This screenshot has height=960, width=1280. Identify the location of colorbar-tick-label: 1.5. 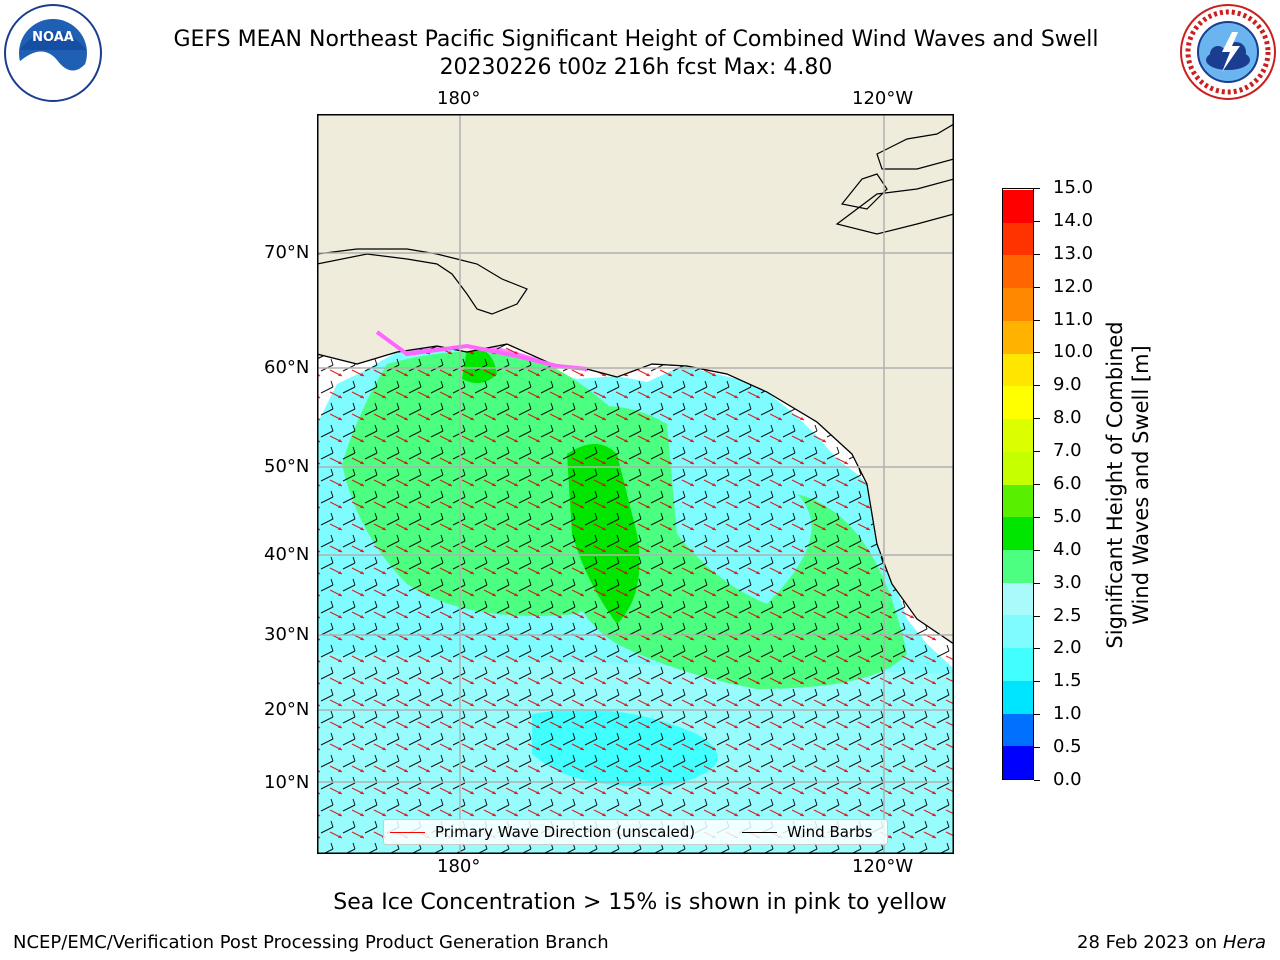
(1067, 681).